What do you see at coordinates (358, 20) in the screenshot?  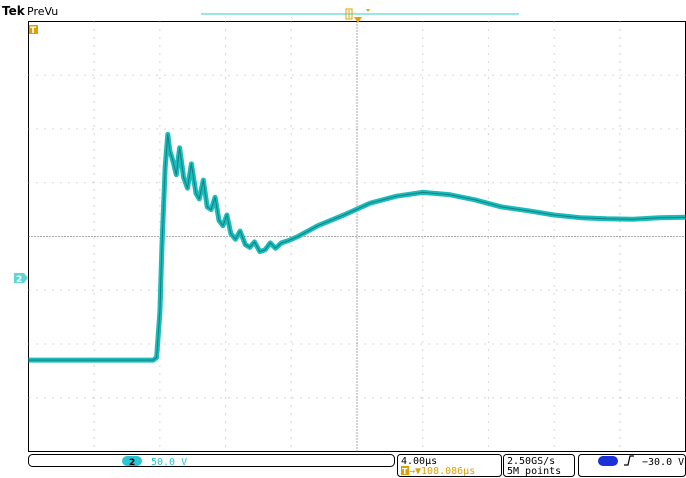 I see `trigger-point-marker-icon` at bounding box center [358, 20].